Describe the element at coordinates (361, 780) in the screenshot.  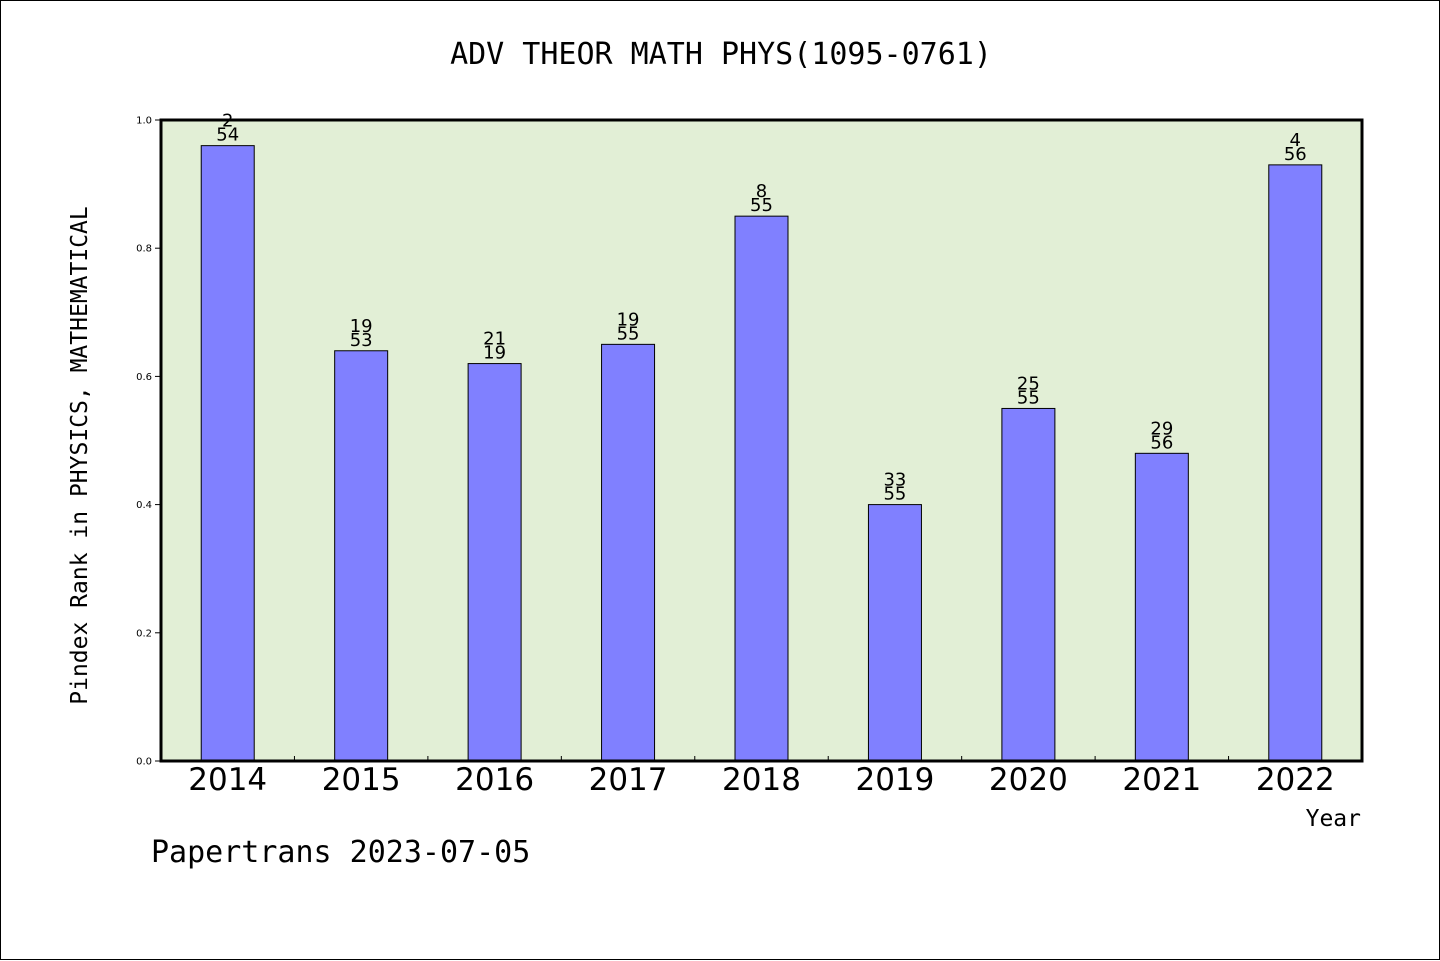
I see `x-tick-label: 2015` at that location.